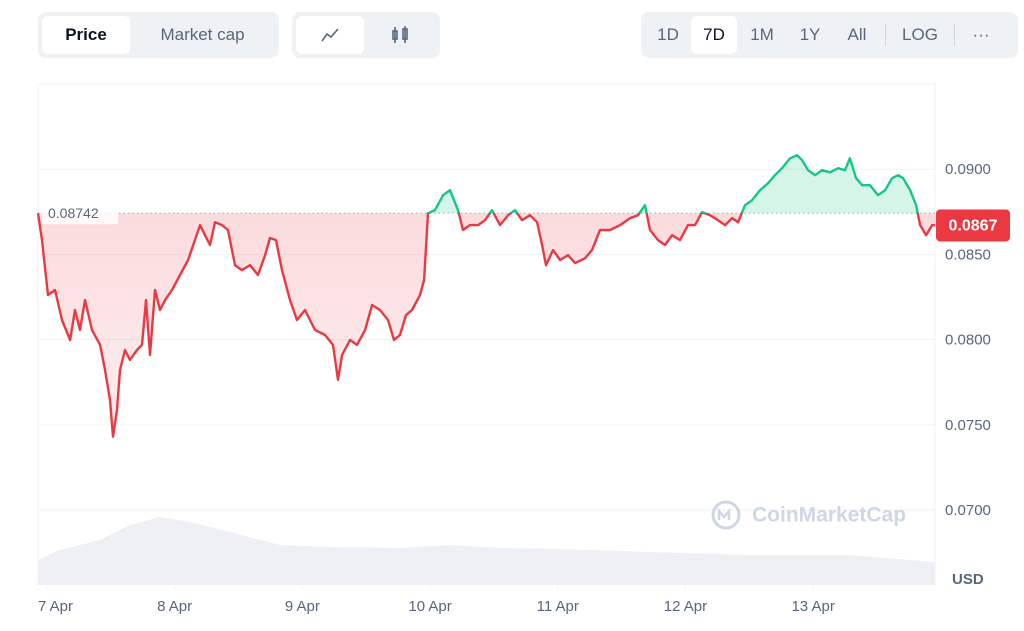 Image resolution: width=1024 pixels, height=631 pixels. I want to click on watermark: CoinMarketCap, so click(808, 515).